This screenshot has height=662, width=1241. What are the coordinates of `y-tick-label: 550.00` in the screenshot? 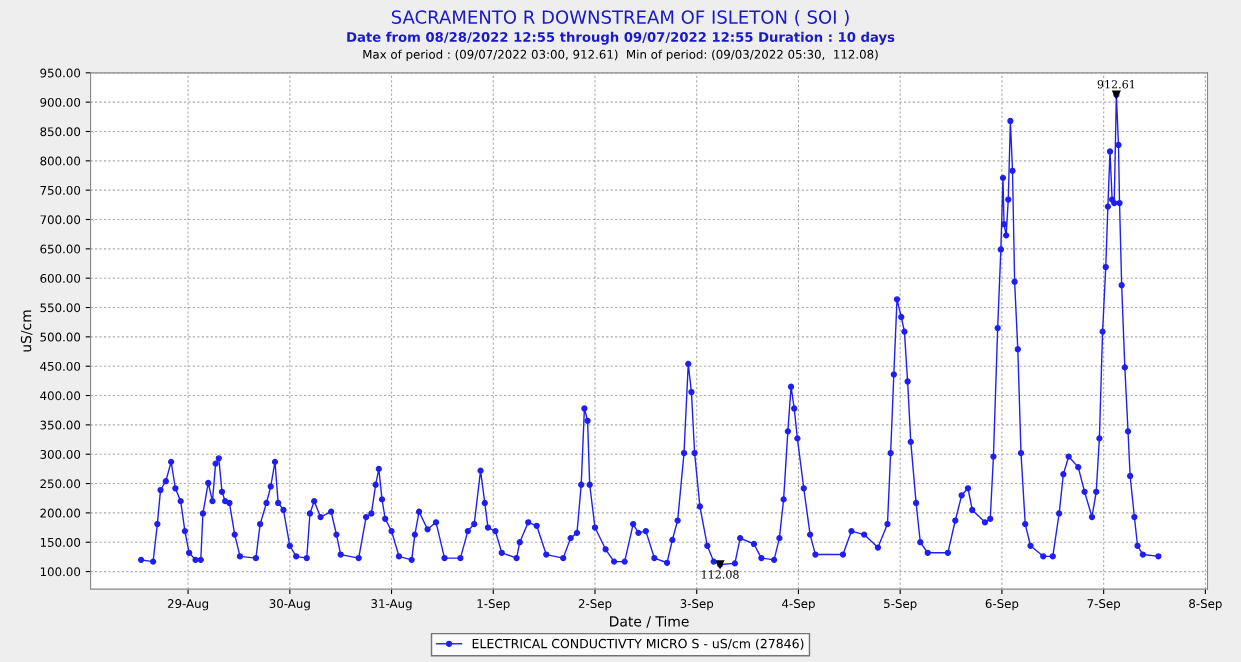 It's located at (60, 308).